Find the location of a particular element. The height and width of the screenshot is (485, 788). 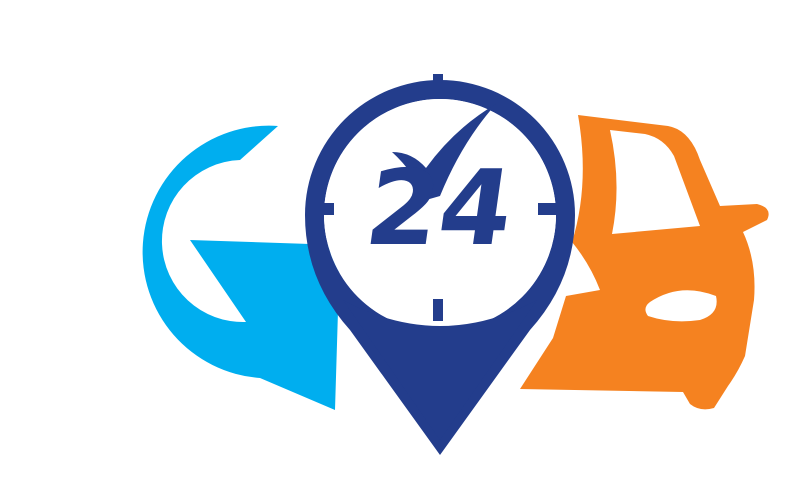

checkmark-icon is located at coordinates (444, 152).